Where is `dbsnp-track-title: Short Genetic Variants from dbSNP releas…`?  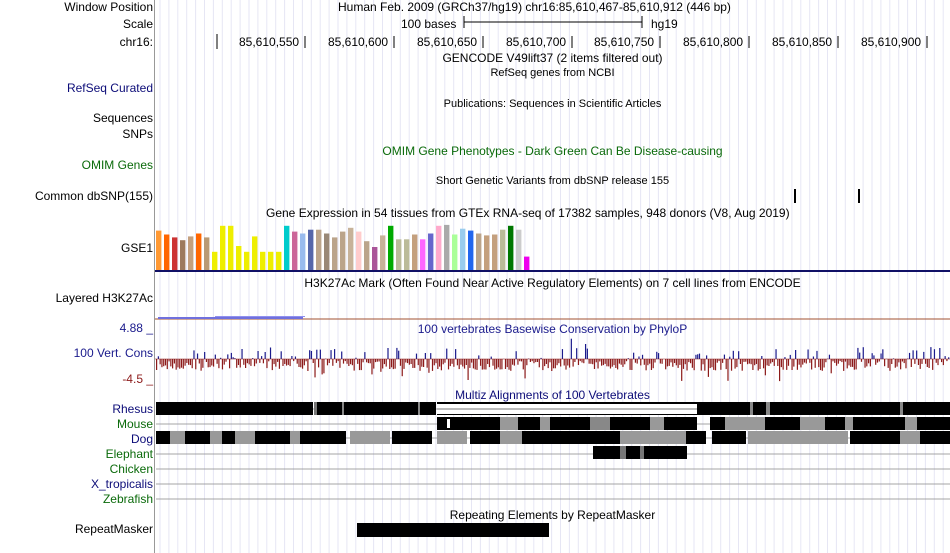
dbsnp-track-title: Short Genetic Variants from dbSNP releas… is located at coordinates (552, 181).